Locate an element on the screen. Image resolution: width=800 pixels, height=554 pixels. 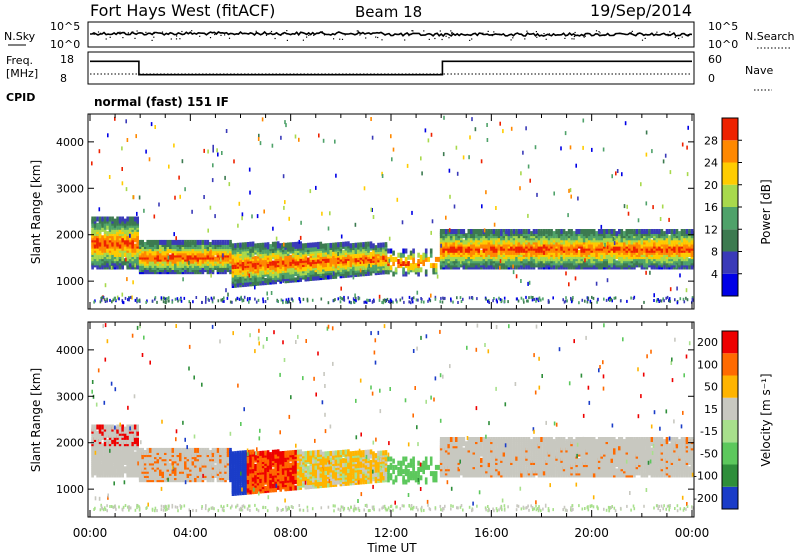
colorbar-tick-label: 8 is located at coordinates (714, 252).